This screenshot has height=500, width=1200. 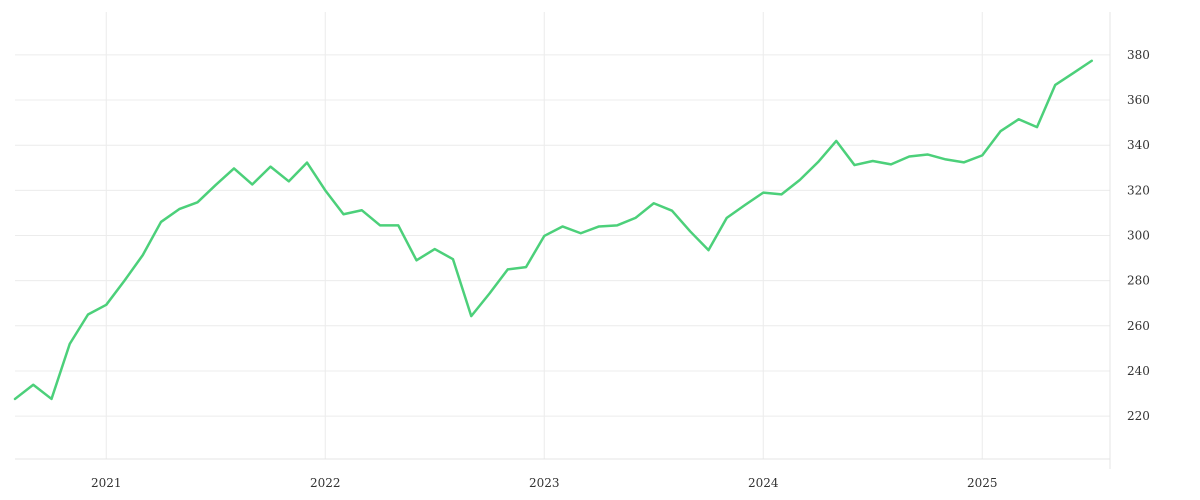 I want to click on x-tick-label: 2022, so click(x=325, y=483).